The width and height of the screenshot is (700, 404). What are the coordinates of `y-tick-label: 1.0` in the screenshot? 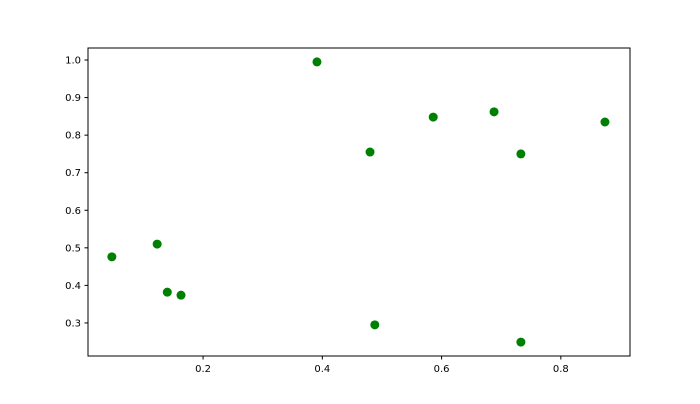 It's located at (73, 61).